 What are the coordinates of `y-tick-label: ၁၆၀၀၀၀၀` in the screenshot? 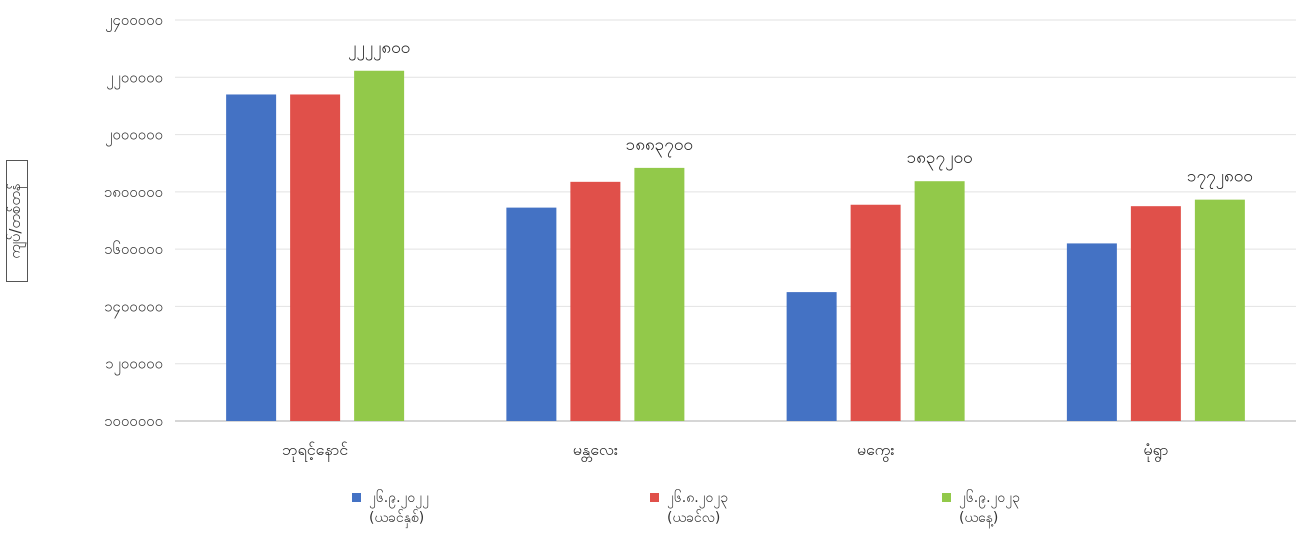 It's located at (133, 249).